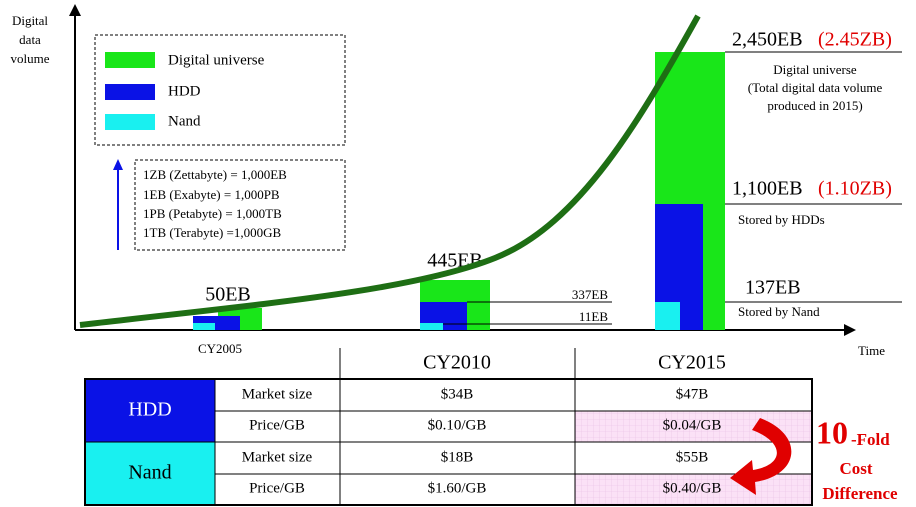 The width and height of the screenshot is (916, 507). I want to click on unit-text: 1ZB (Zettabyte) = 1,000EB, so click(215, 174).